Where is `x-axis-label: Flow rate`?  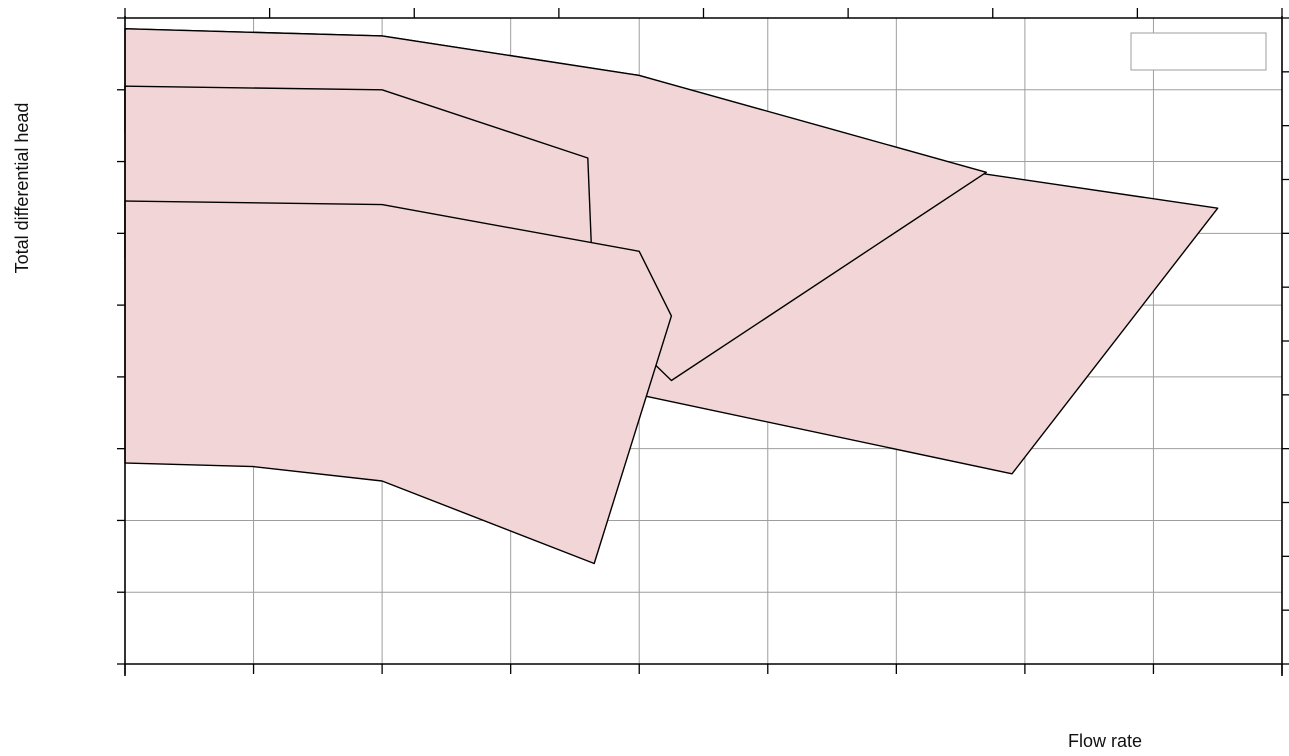 x-axis-label: Flow rate is located at coordinates (1105, 741).